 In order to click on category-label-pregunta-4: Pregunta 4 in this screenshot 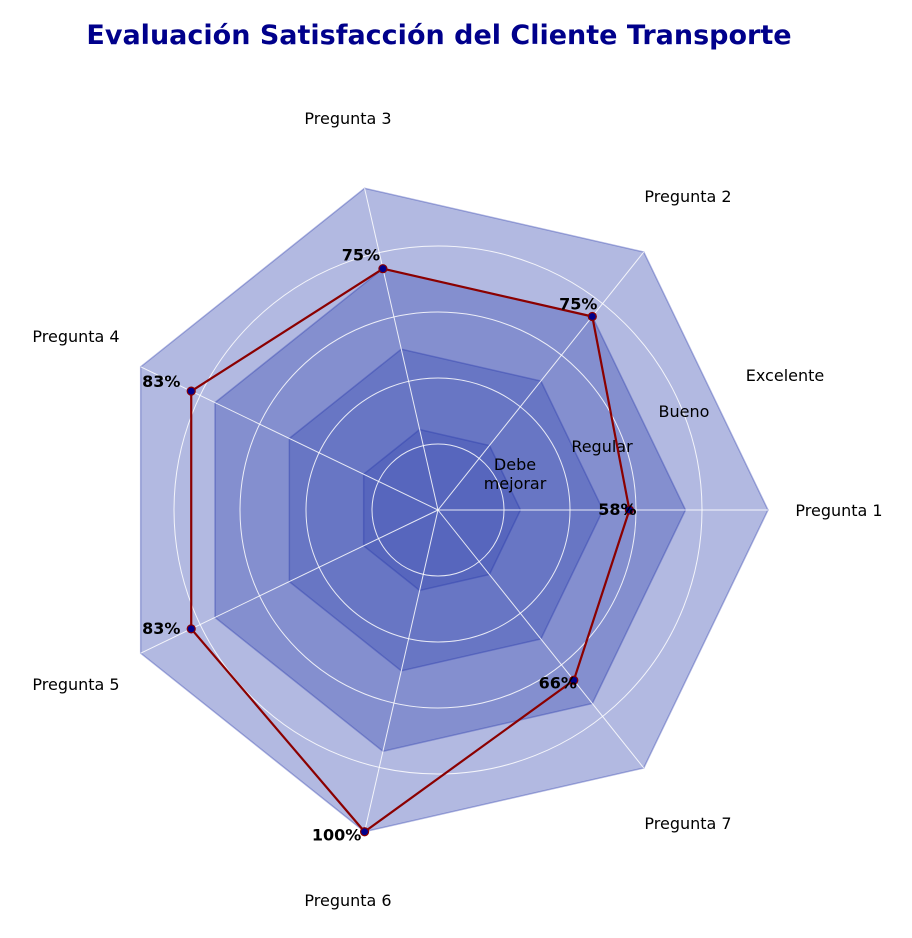, I will do `click(75, 336)`.